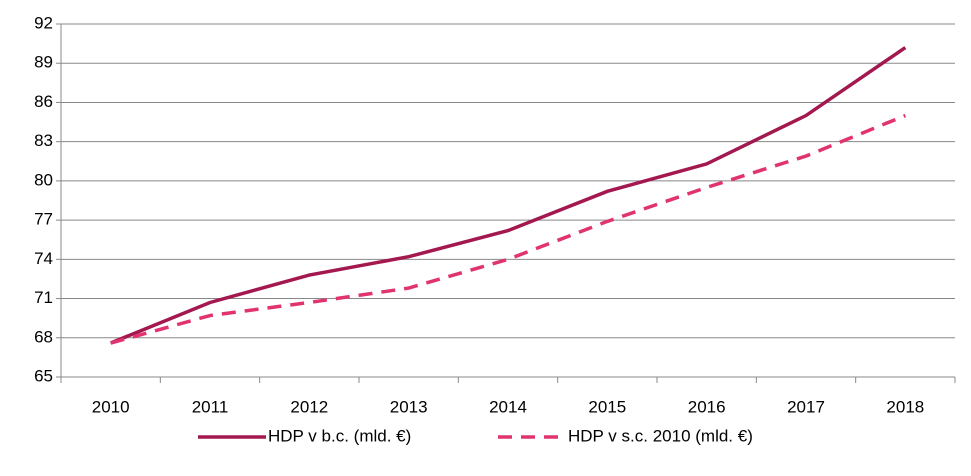 Image resolution: width=971 pixels, height=476 pixels. What do you see at coordinates (660, 435) in the screenshot?
I see `legend-label: HDP v s.c. 2010 (mld. €)` at bounding box center [660, 435].